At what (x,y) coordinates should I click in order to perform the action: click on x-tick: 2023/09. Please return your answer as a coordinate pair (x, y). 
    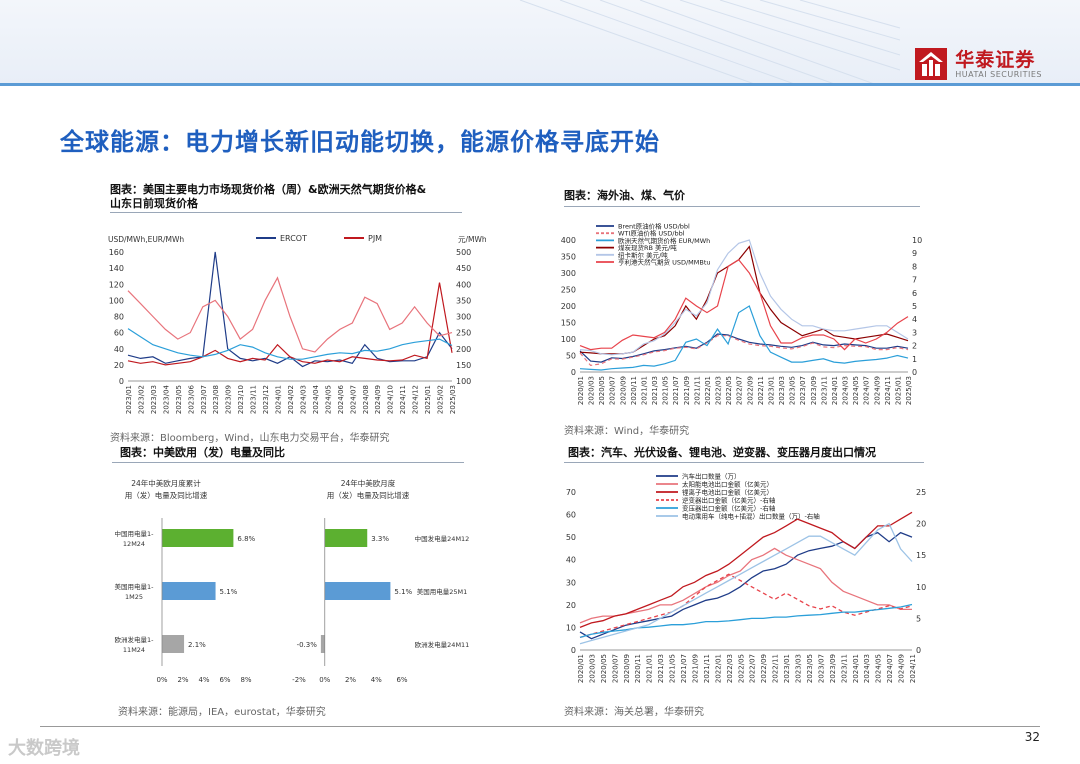
    Looking at the image, I should click on (814, 390).